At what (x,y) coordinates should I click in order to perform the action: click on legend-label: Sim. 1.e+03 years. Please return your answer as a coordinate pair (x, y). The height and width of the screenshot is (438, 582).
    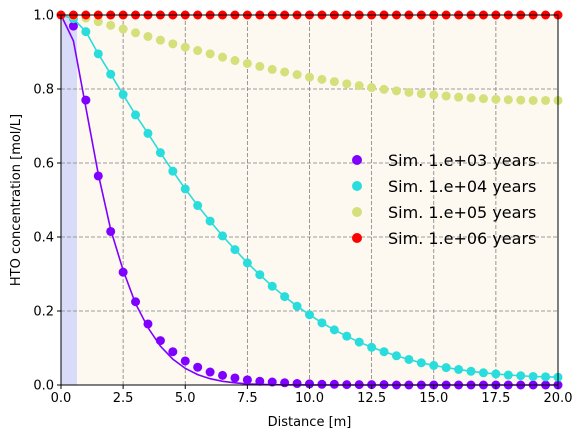
    Looking at the image, I should click on (462, 160).